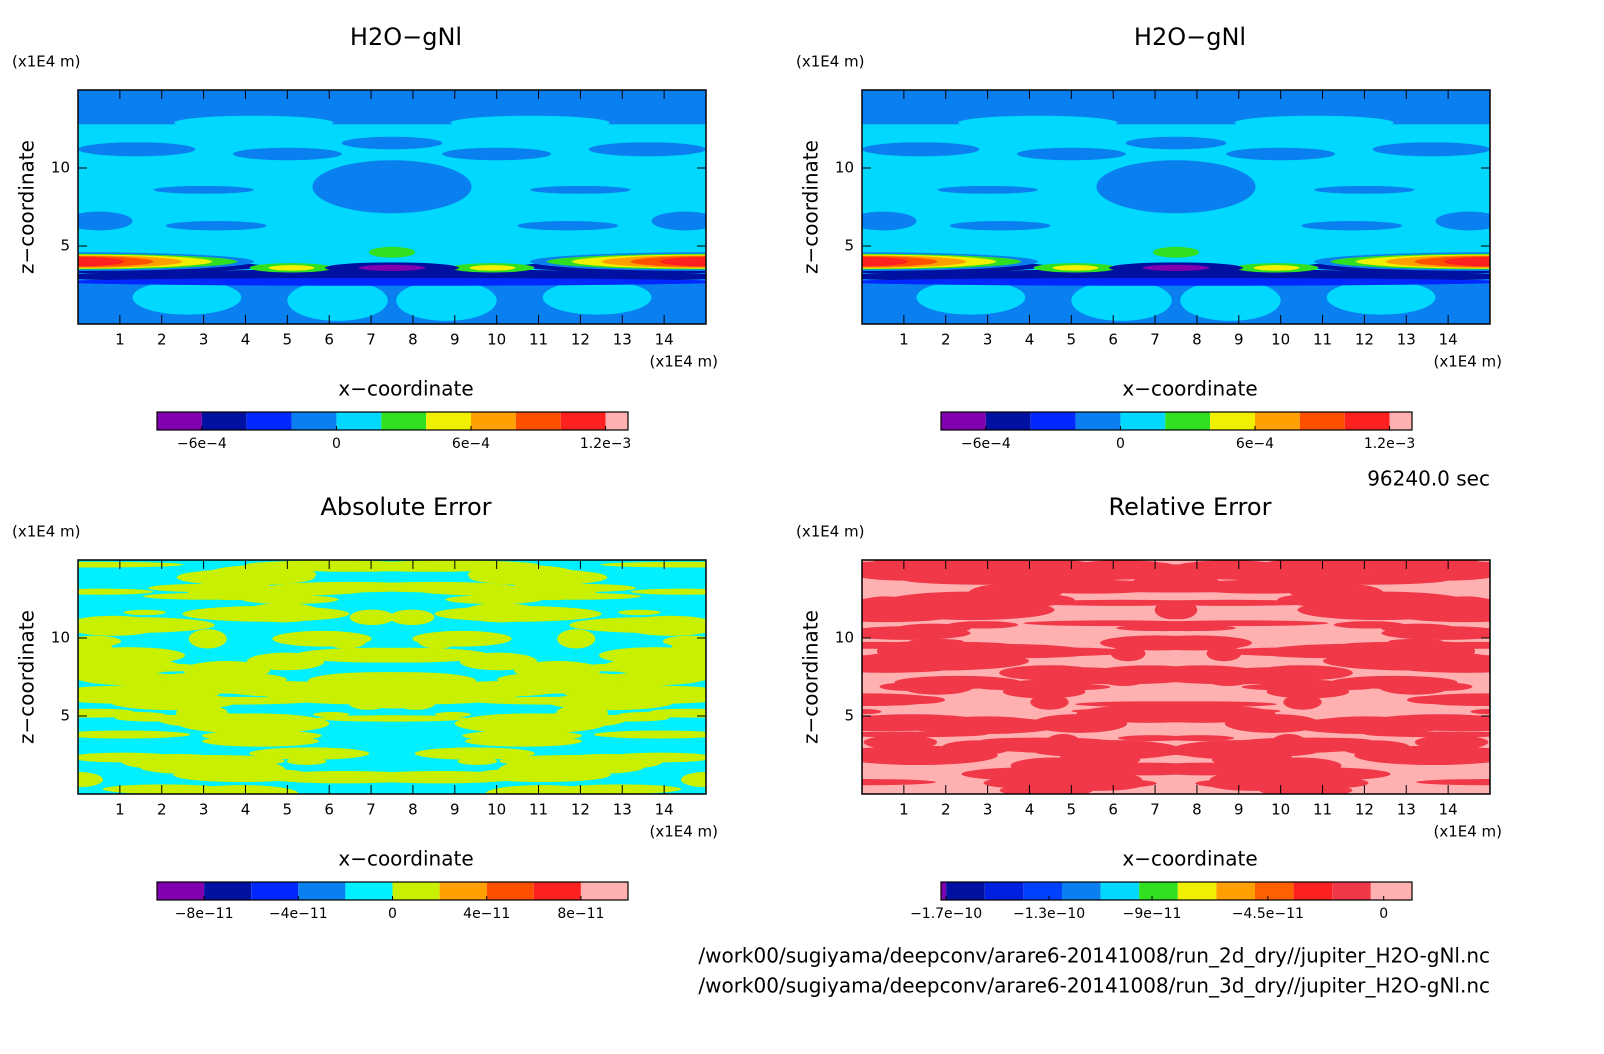  Describe the element at coordinates (288, 340) in the screenshot. I see `x-tick-label: 5` at that location.